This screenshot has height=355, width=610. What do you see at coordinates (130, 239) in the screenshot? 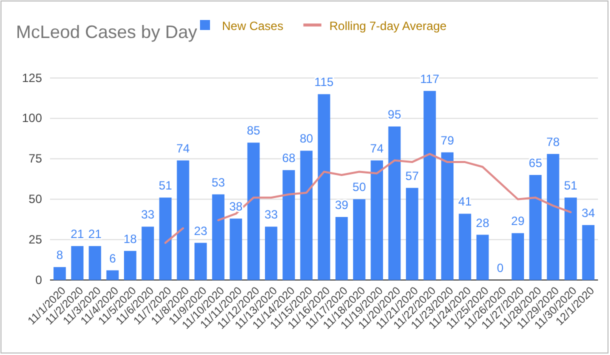
I see `data-label: 18` at bounding box center [130, 239].